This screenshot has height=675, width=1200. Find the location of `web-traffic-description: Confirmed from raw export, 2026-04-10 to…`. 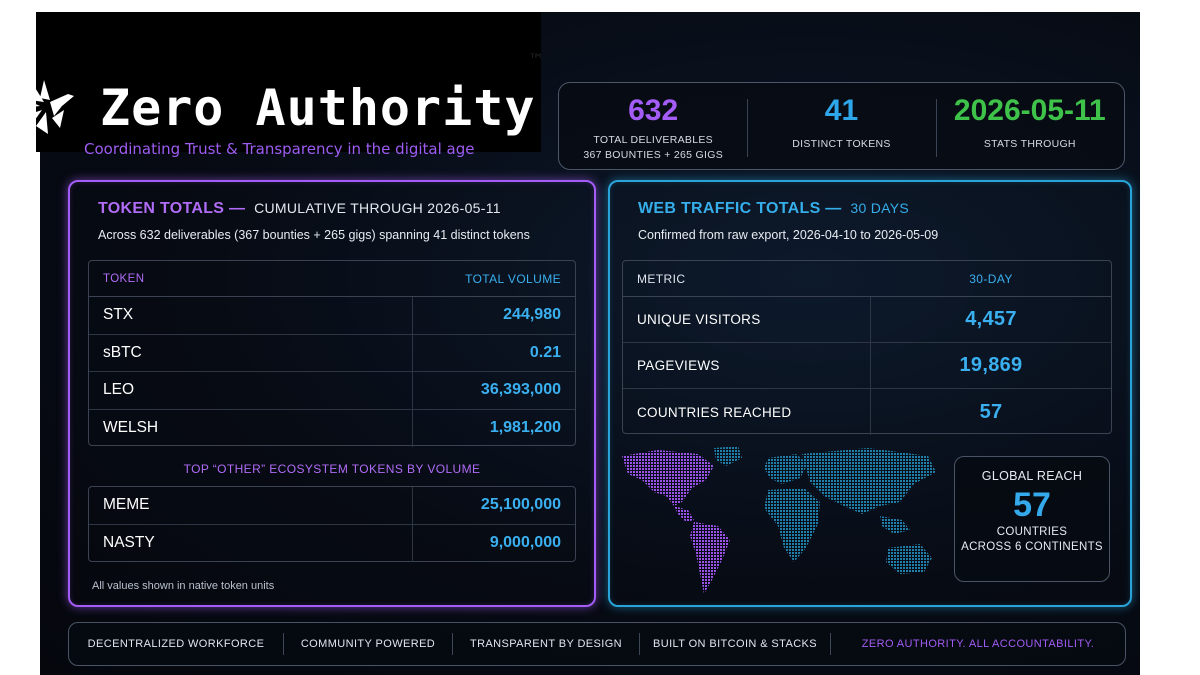

web-traffic-description: Confirmed from raw export, 2026-04-10 to… is located at coordinates (788, 235).